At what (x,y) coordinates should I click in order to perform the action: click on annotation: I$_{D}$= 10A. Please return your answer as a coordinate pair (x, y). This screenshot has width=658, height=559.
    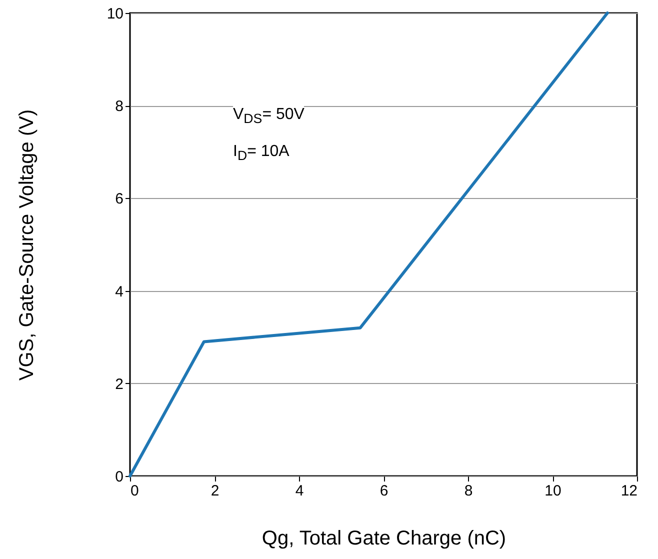
    Looking at the image, I should click on (261, 153).